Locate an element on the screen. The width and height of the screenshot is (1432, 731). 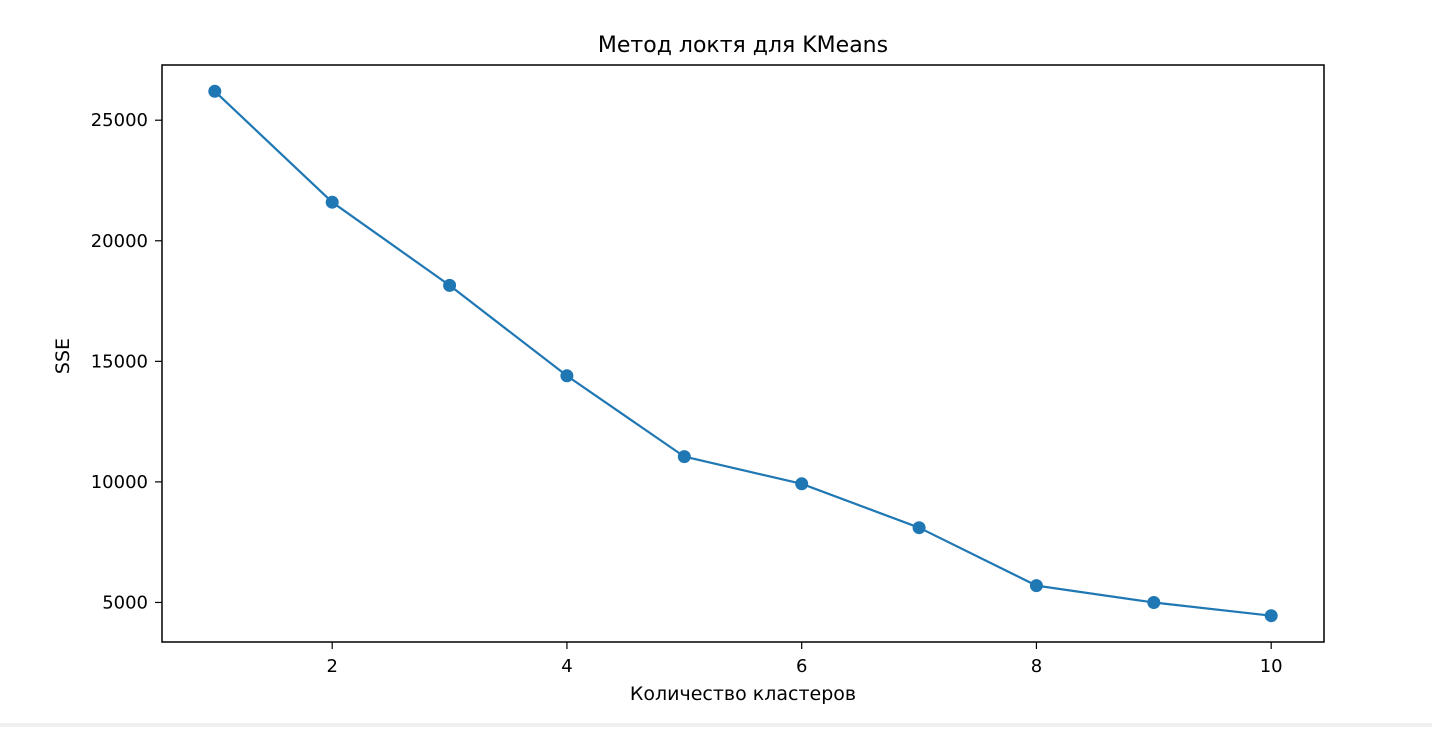
y-tick-label: 20000 is located at coordinates (119, 241).